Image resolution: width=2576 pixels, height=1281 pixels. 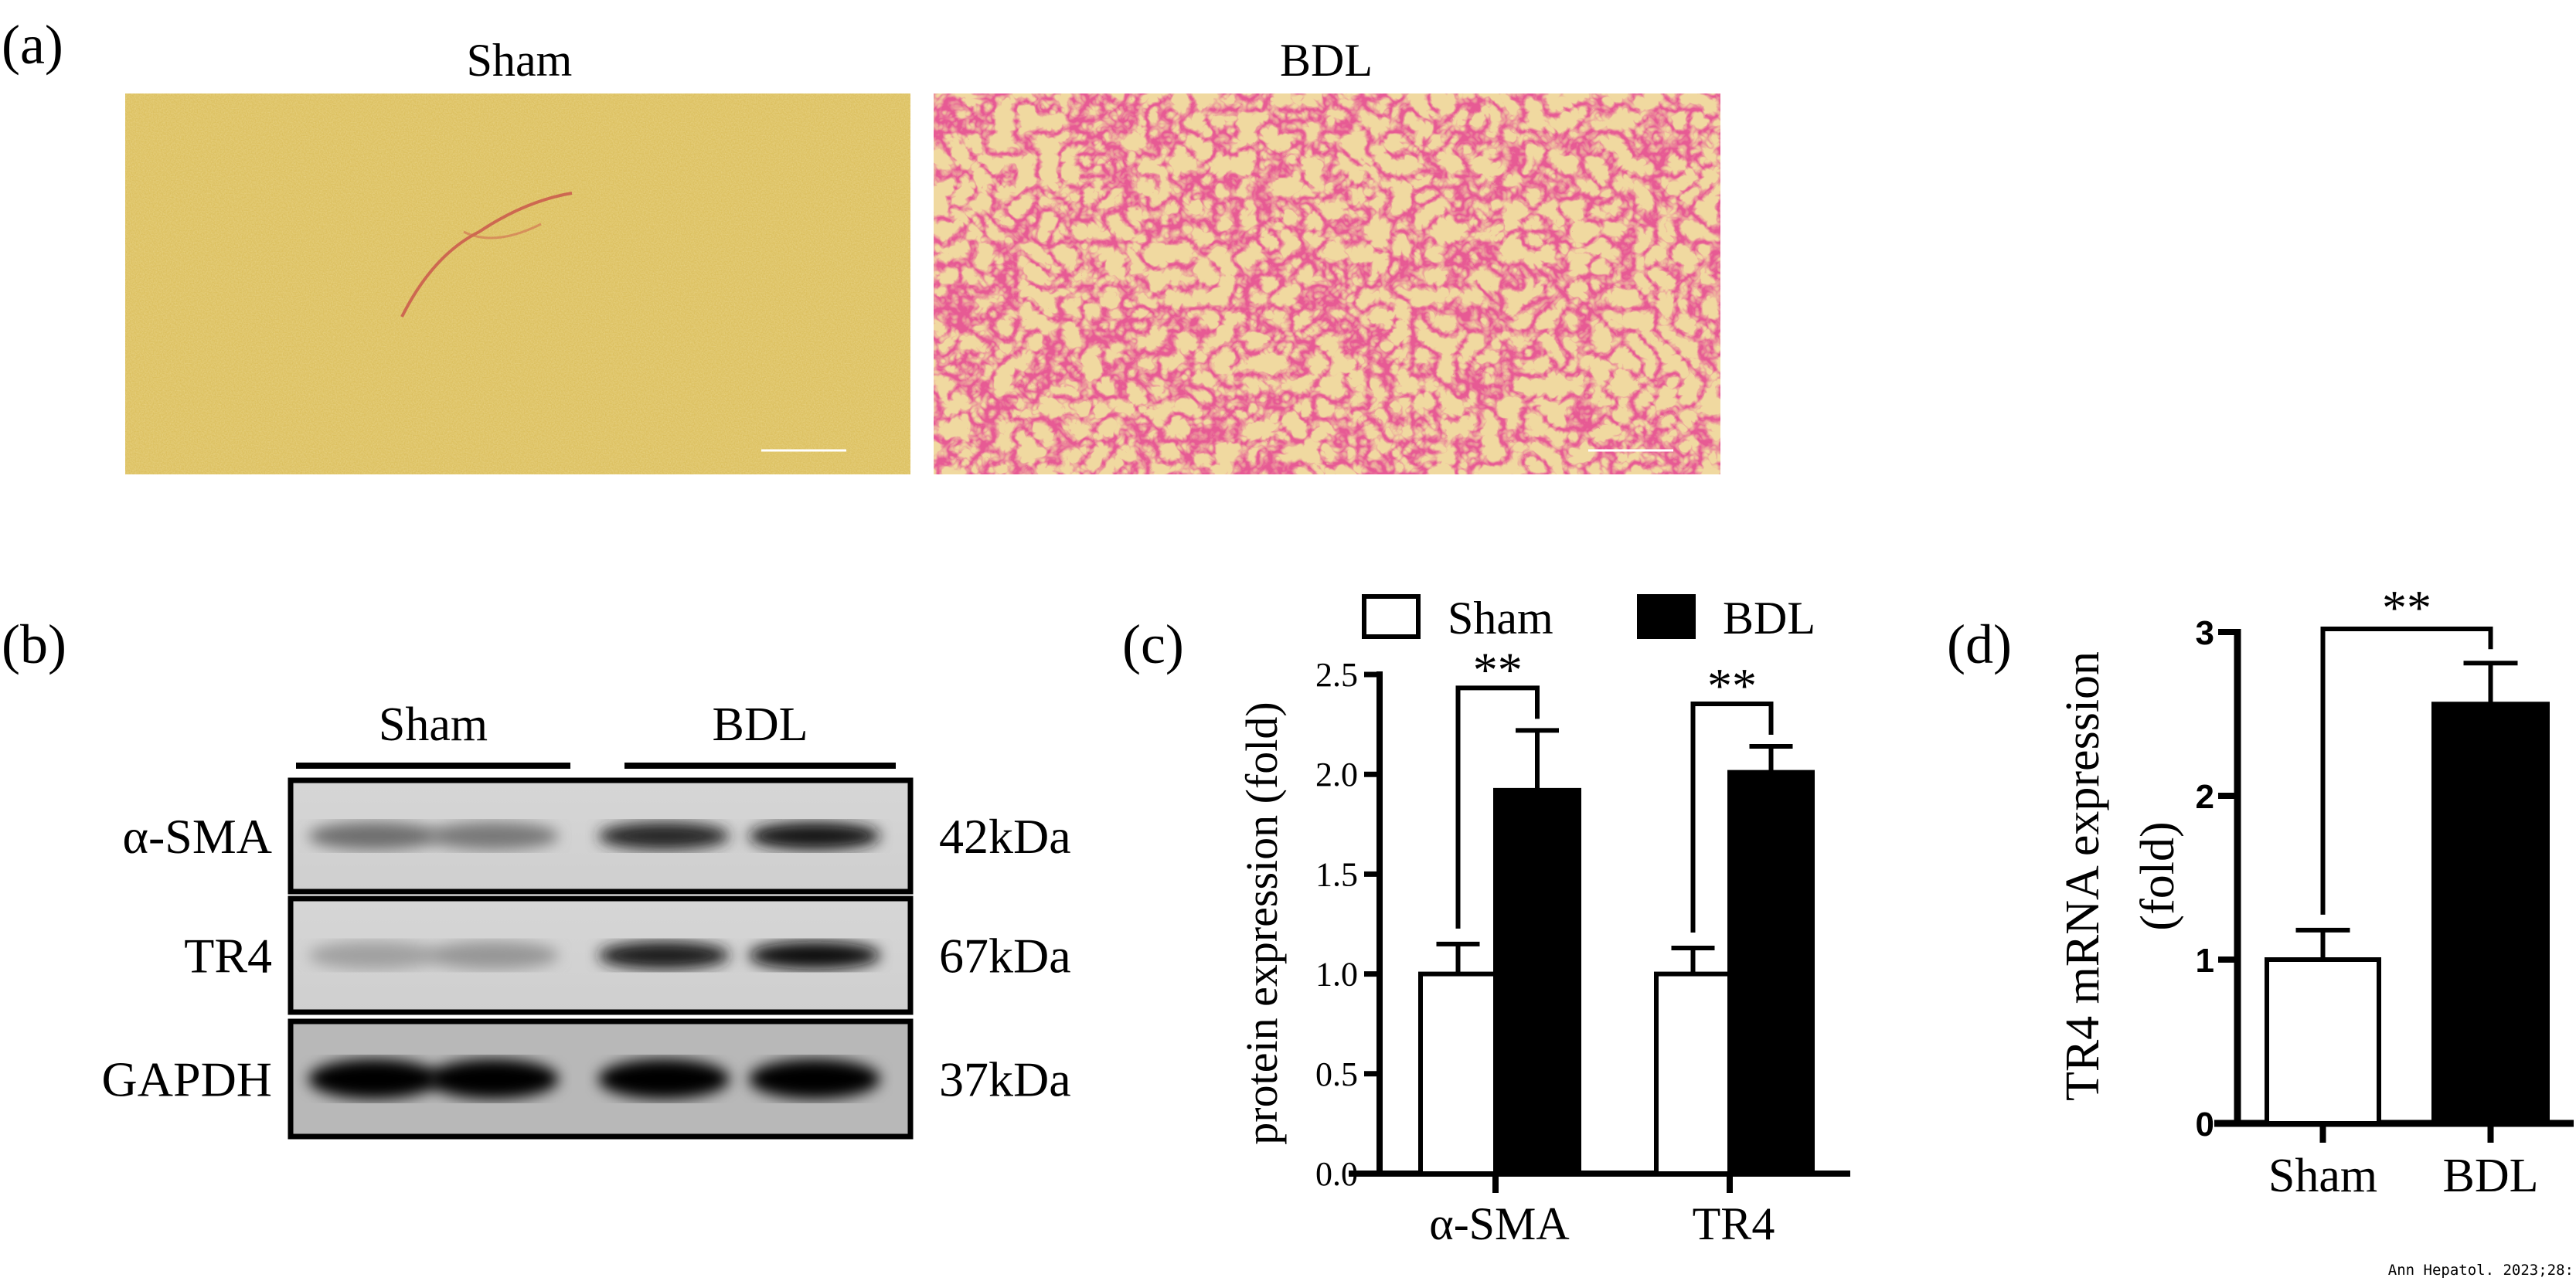 What do you see at coordinates (1980, 644) in the screenshot?
I see `panel-d-tag: (d)` at bounding box center [1980, 644].